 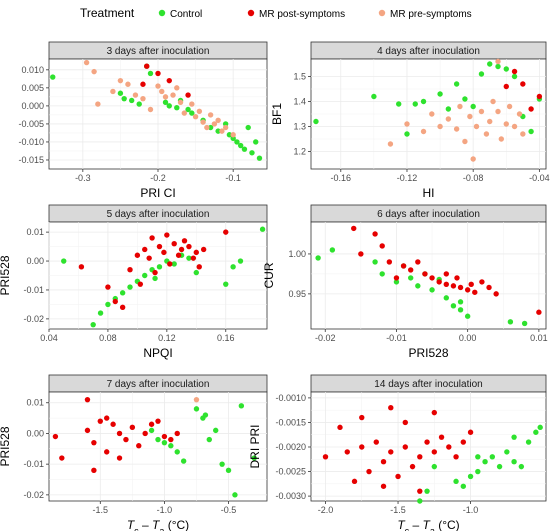 What do you see at coordinates (33, 290) in the screenshot?
I see `y-tick-label: -0.01` at bounding box center [33, 290].